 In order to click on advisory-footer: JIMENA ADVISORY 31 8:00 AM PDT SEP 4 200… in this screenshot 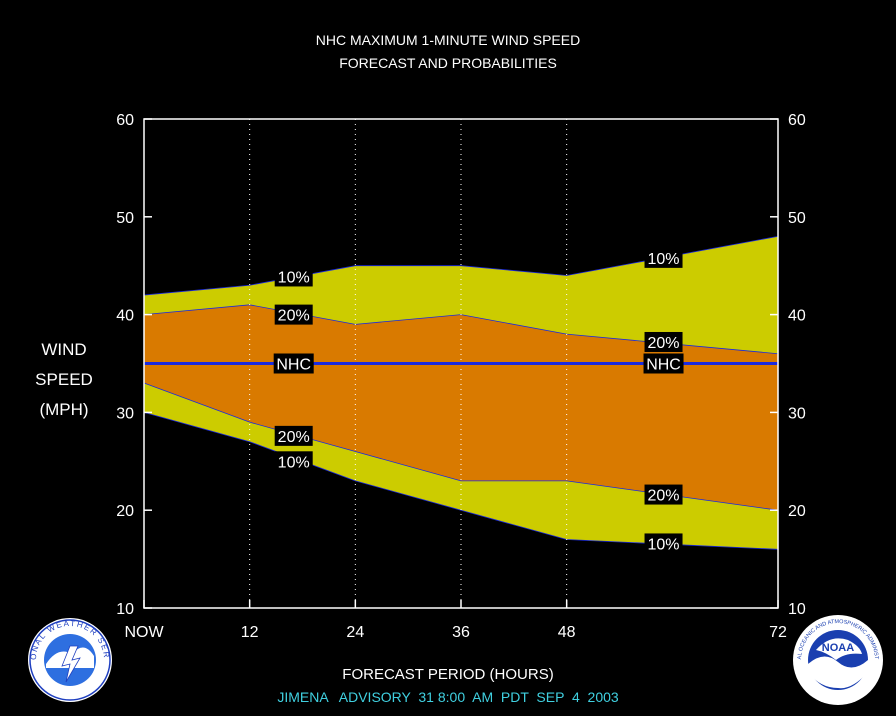, I will do `click(448, 697)`.